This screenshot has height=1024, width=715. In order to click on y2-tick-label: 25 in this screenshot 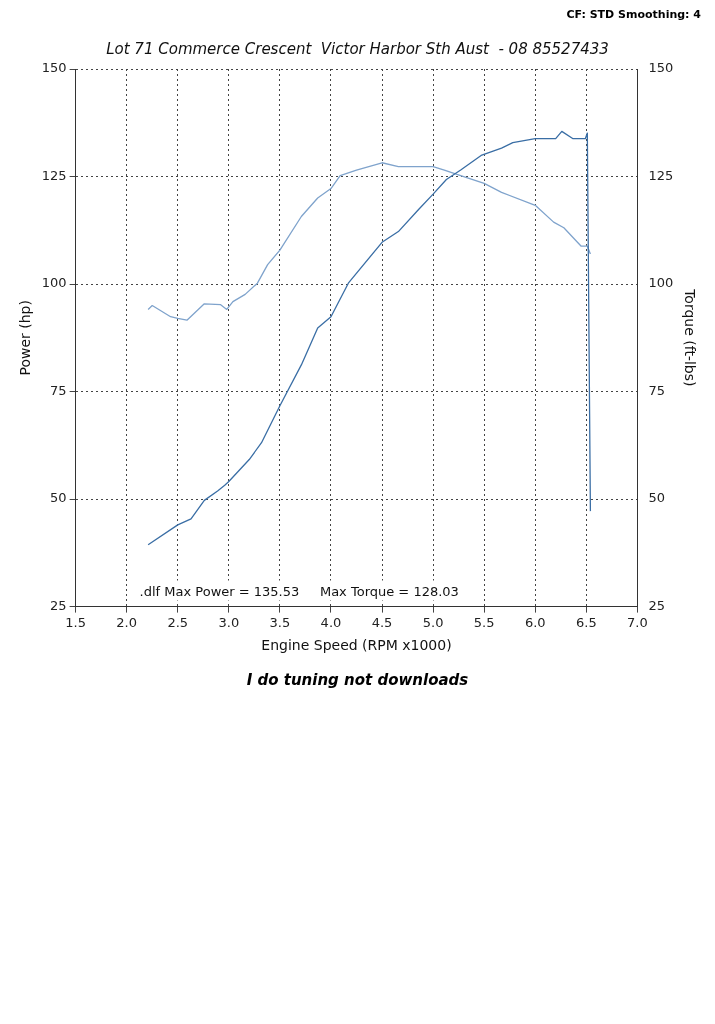, I will do `click(656, 605)`.